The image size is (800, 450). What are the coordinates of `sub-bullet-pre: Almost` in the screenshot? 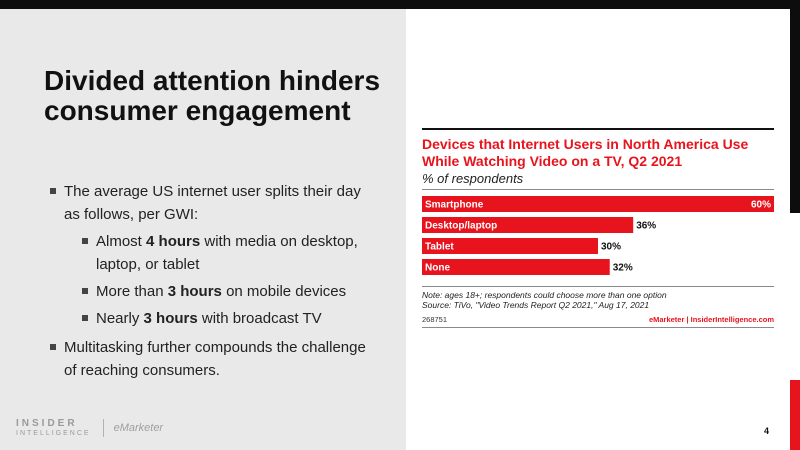 It's located at (121, 241).